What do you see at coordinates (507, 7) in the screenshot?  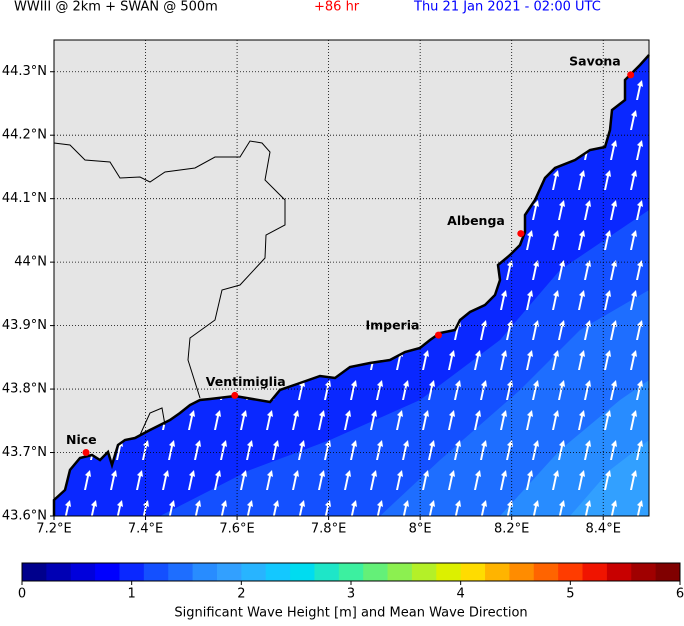 I see `header-valid: Thu 21 Jan 2021 - 02:00 UTC` at bounding box center [507, 7].